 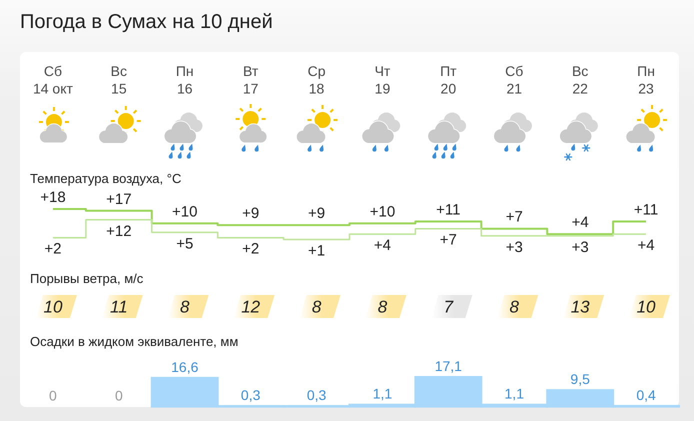 I want to click on chart-title: Осадки в жидком эквиваленте, мм, so click(x=134, y=341).